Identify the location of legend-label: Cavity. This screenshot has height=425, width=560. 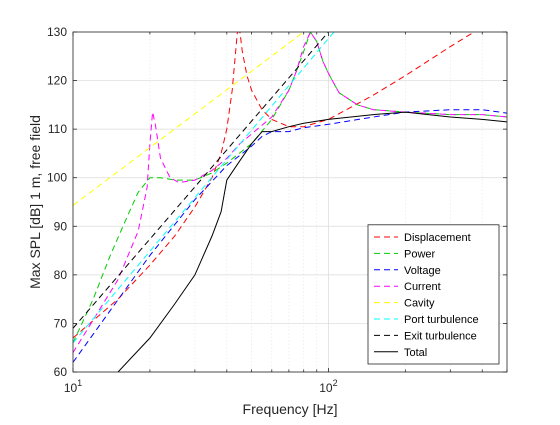
(419, 304).